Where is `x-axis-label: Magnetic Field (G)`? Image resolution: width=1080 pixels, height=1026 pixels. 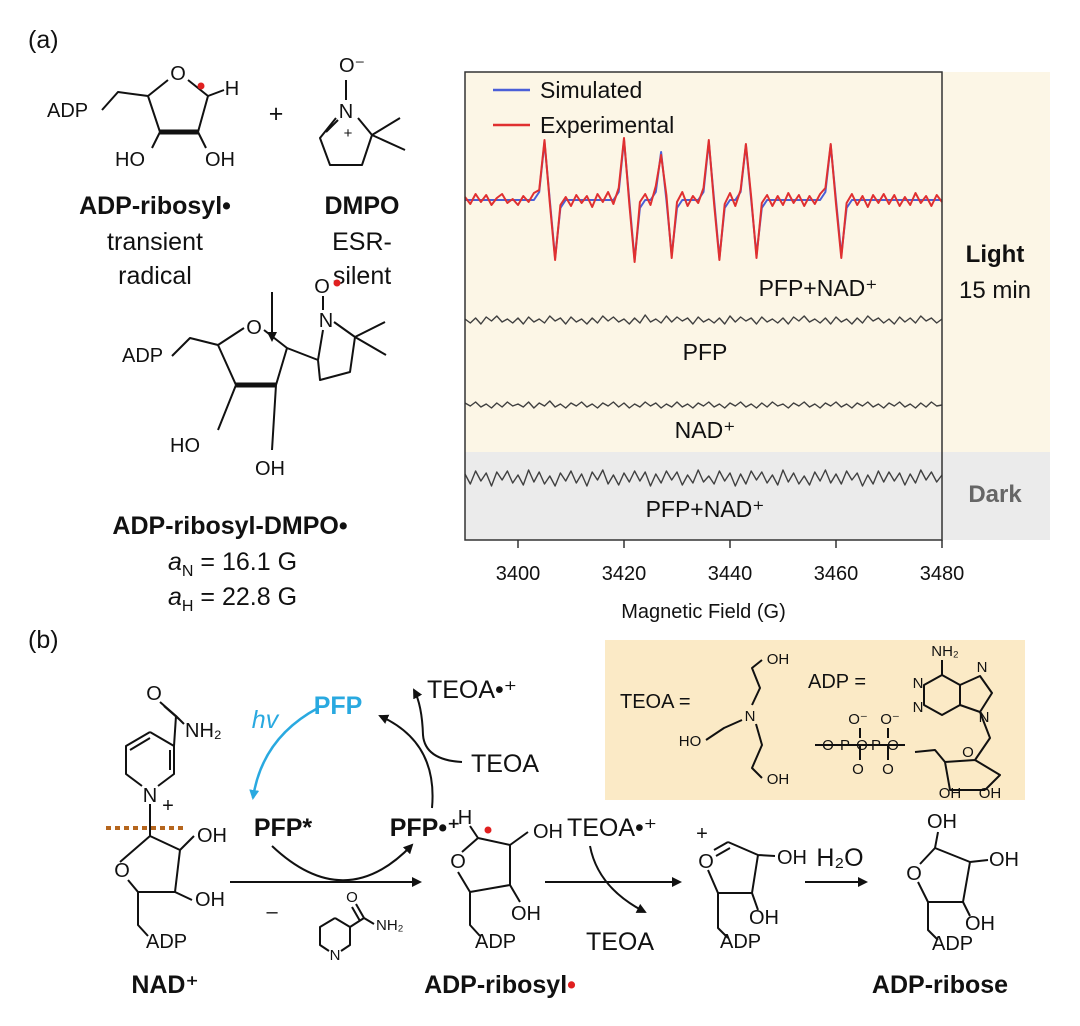
x-axis-label: Magnetic Field (G) is located at coordinates (703, 612).